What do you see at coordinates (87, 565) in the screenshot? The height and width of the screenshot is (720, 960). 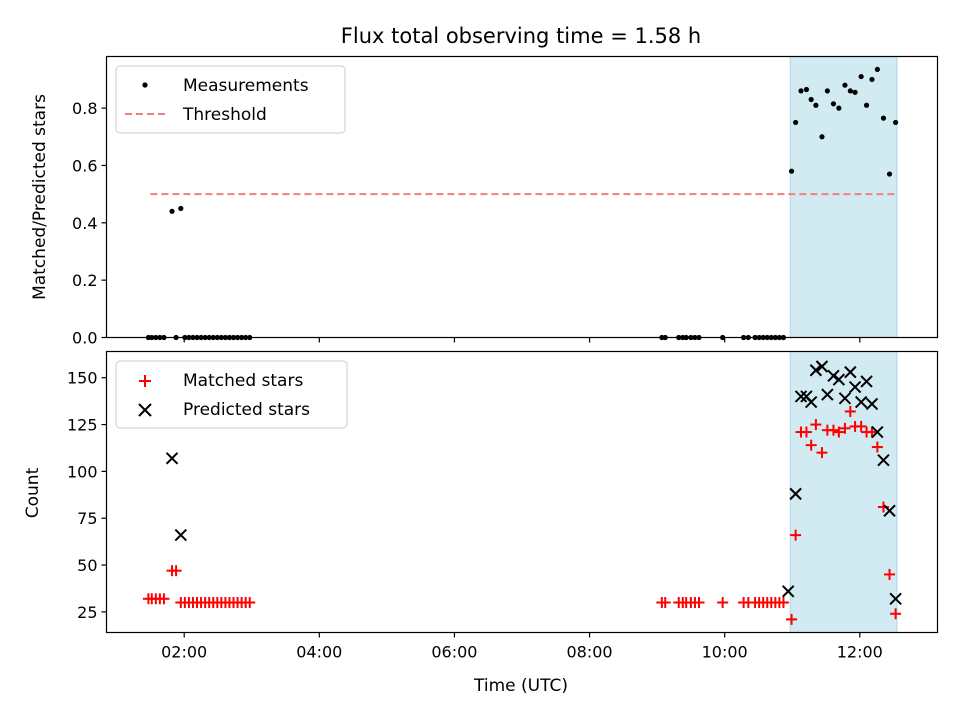 I see `y-tick-label: 50` at bounding box center [87, 565].